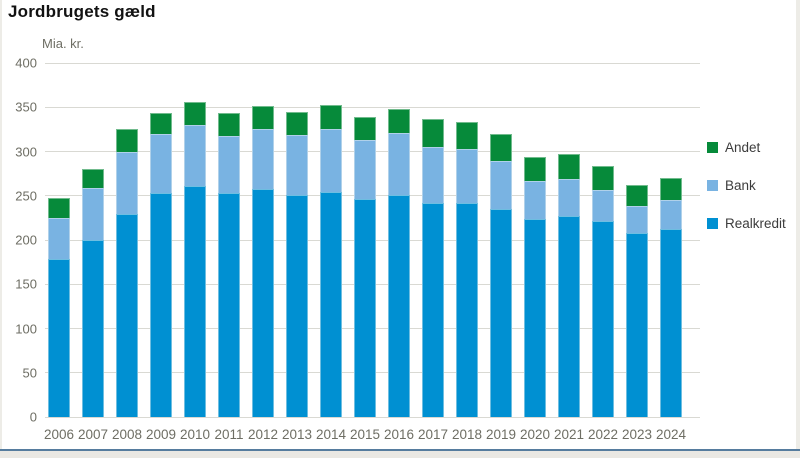 The image size is (800, 458). I want to click on bar-segment-andet-2007, so click(93, 178).